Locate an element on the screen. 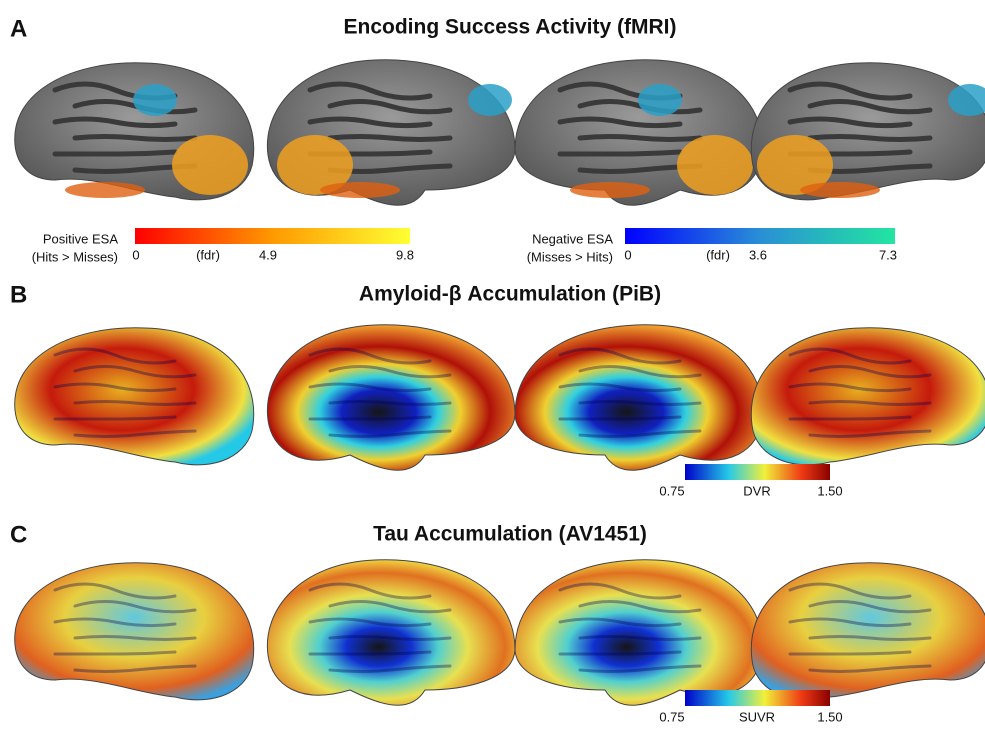  colorbar-tick: 7.3 is located at coordinates (888, 254).